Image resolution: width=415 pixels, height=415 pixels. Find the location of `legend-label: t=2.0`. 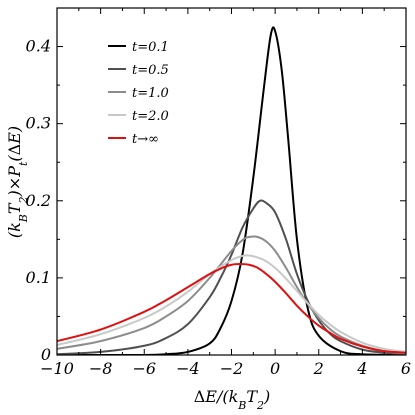

legend-label: t=2.0 is located at coordinates (150, 116).